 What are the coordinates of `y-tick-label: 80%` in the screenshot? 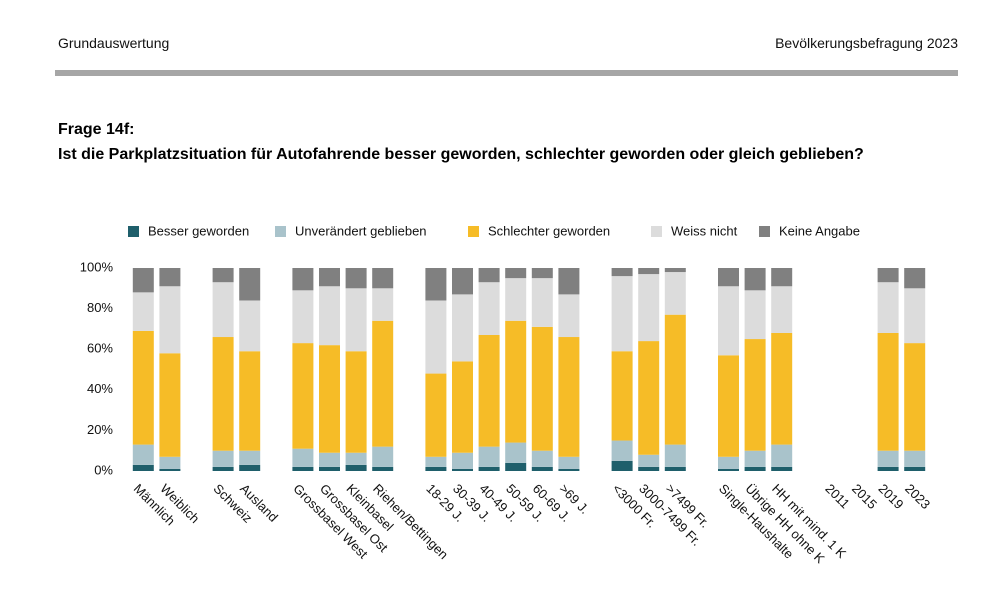 It's located at (100, 307).